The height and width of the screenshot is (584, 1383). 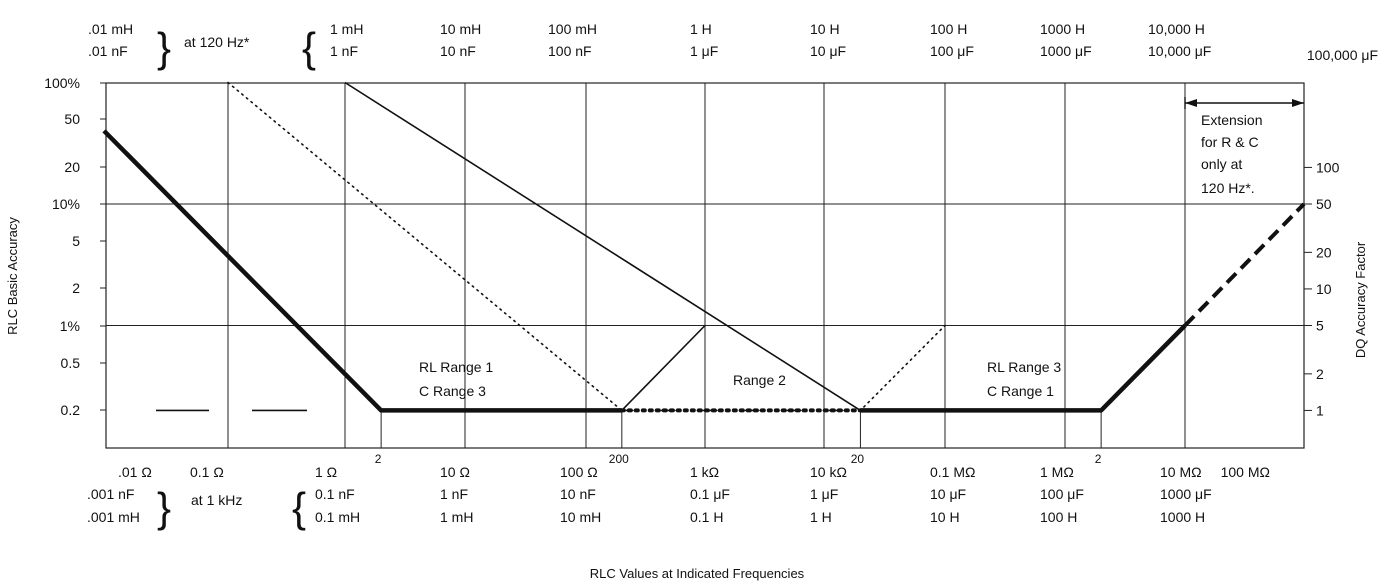 What do you see at coordinates (578, 494) in the screenshot?
I see `x-tick-capacitance: 10 nF` at bounding box center [578, 494].